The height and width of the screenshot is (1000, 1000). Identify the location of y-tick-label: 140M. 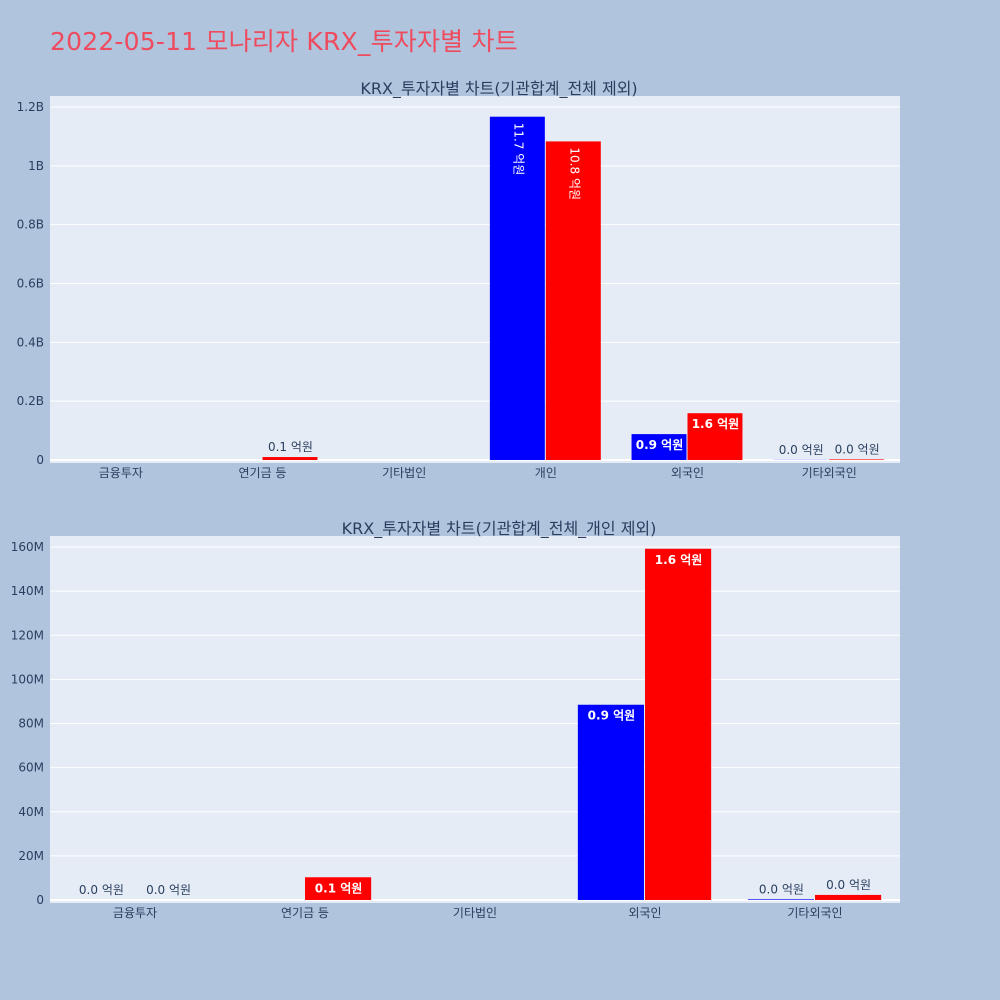
(27, 591).